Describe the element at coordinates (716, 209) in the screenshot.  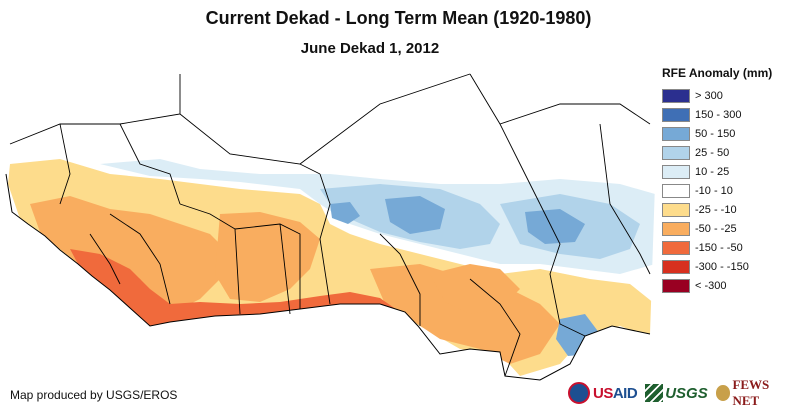
I see `legend-label: -25 - -10` at that location.